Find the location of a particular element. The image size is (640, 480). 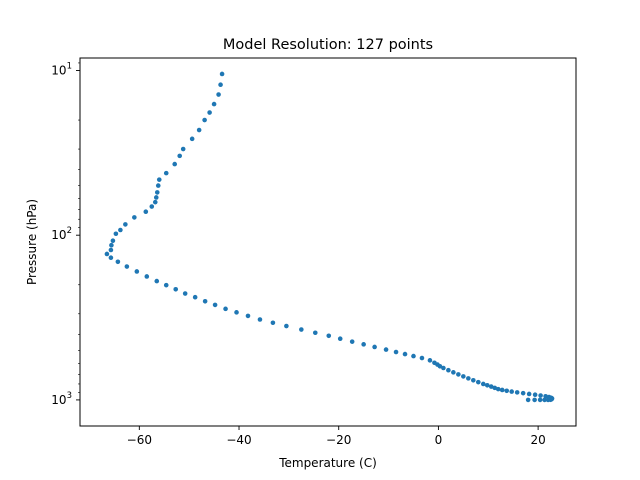

x-tick-label: −40 is located at coordinates (238, 440).